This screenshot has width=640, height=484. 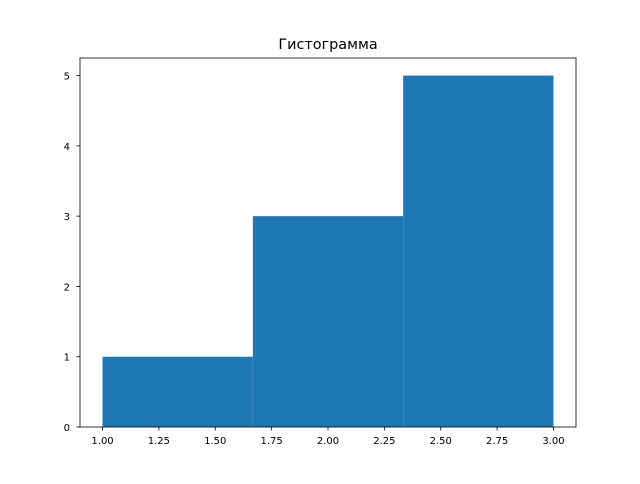 What do you see at coordinates (67, 428) in the screenshot?
I see `y-tick-label: 0` at bounding box center [67, 428].